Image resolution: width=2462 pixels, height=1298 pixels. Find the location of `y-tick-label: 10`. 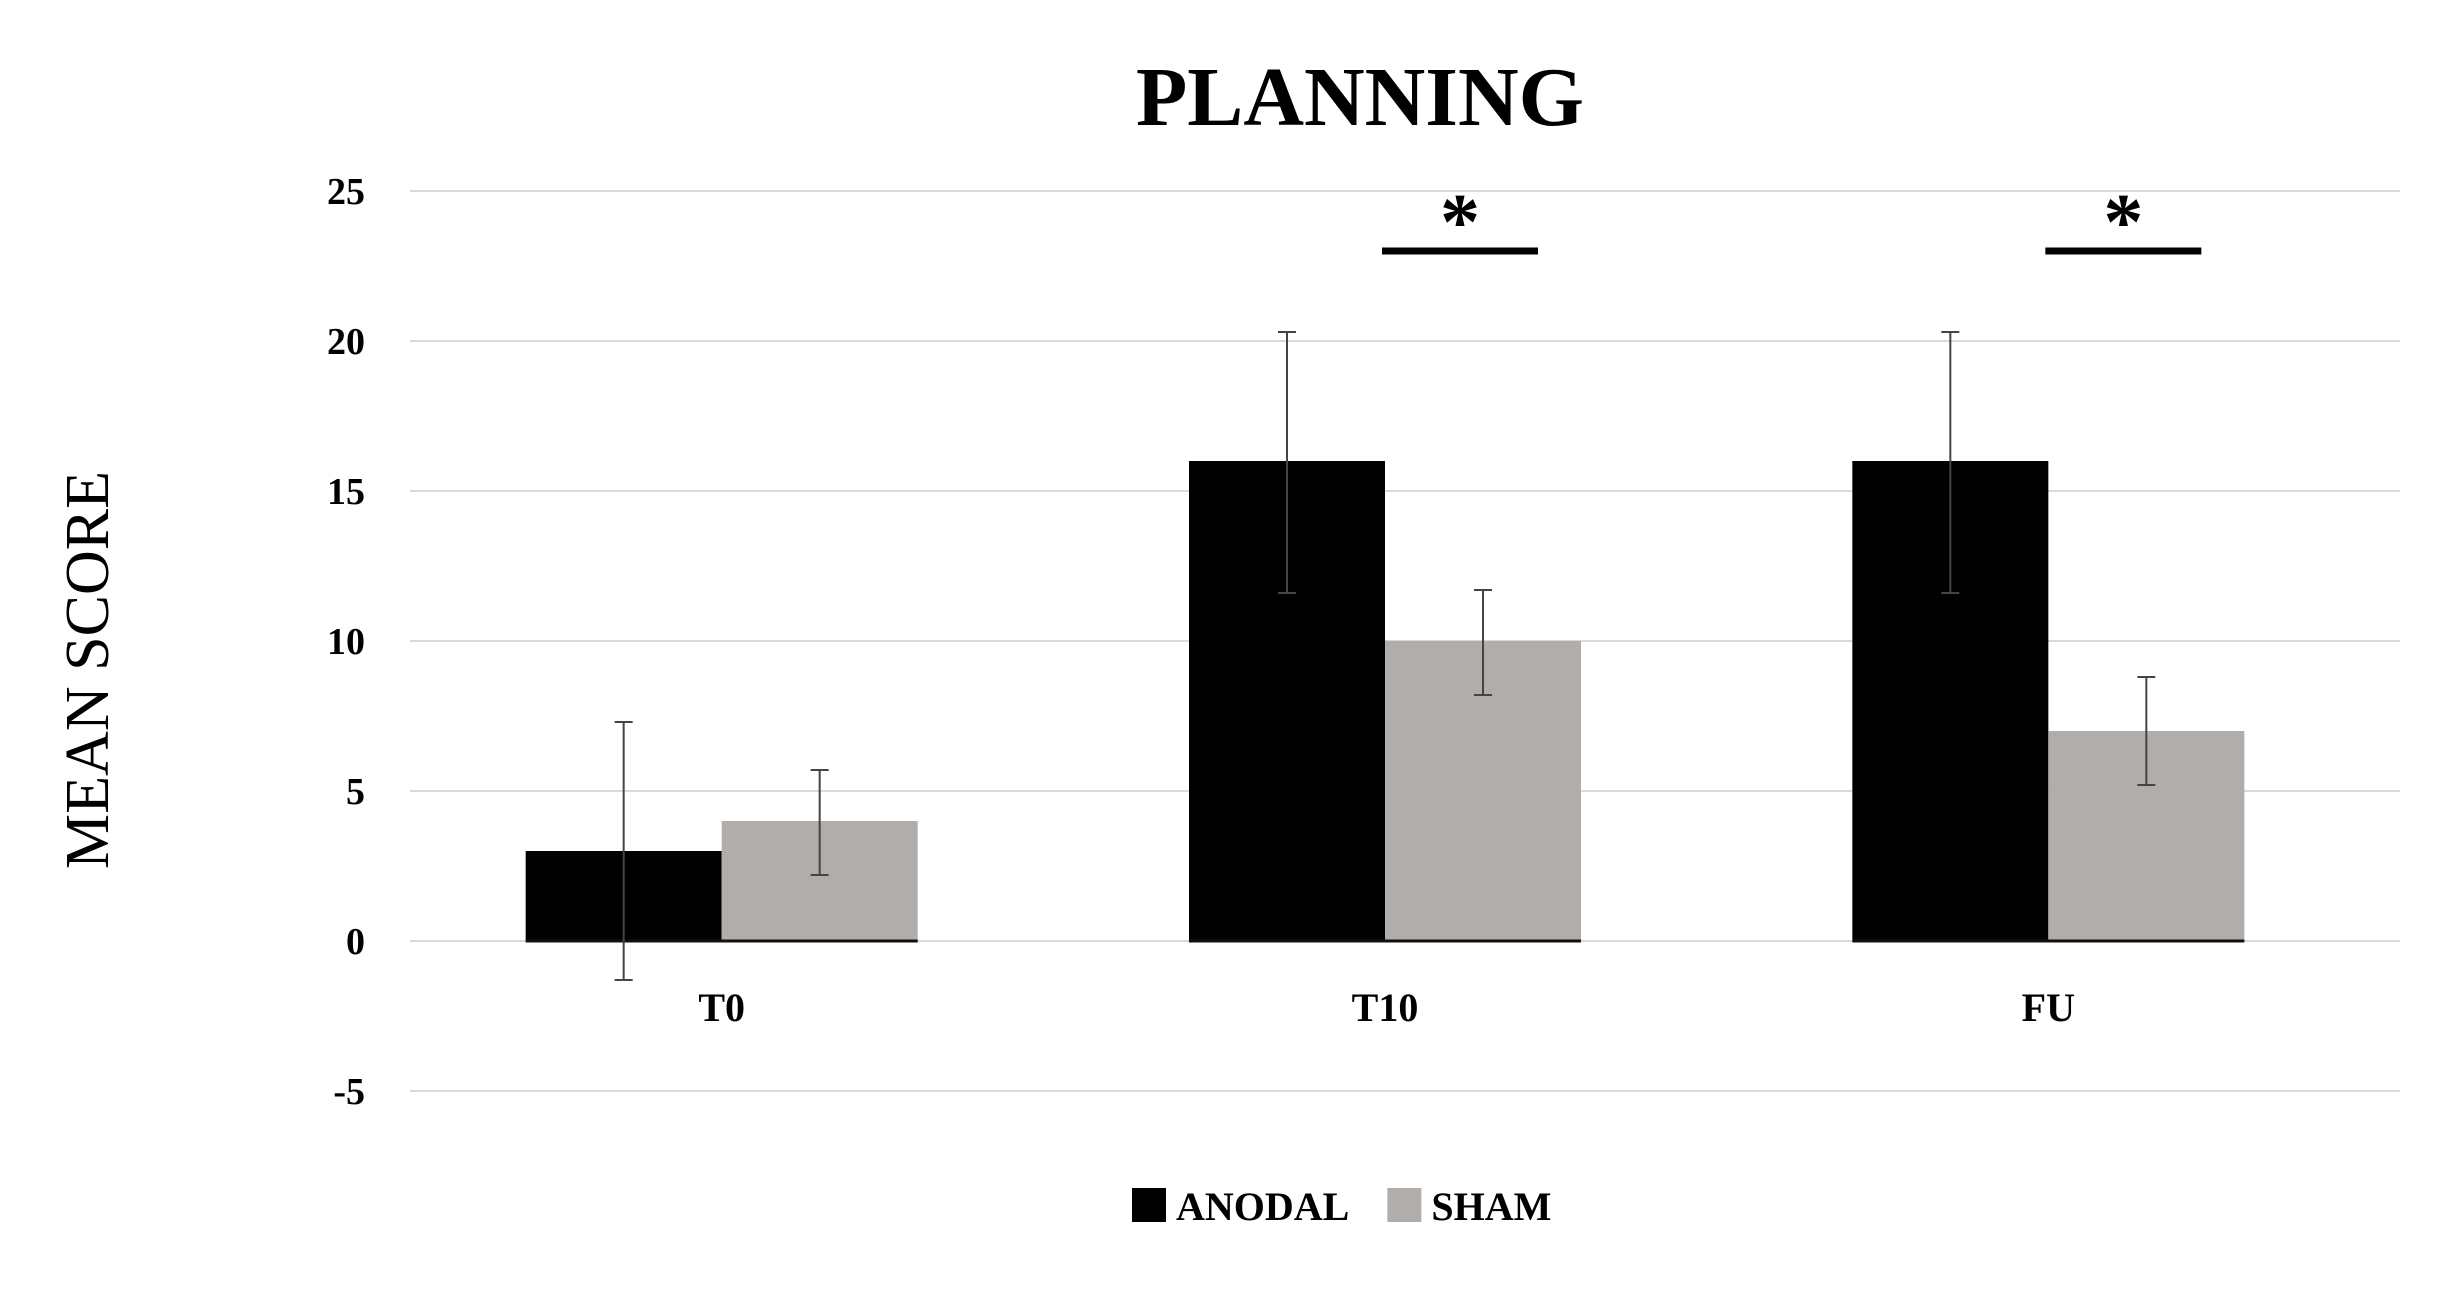

y-tick-label: 10 is located at coordinates (346, 642).